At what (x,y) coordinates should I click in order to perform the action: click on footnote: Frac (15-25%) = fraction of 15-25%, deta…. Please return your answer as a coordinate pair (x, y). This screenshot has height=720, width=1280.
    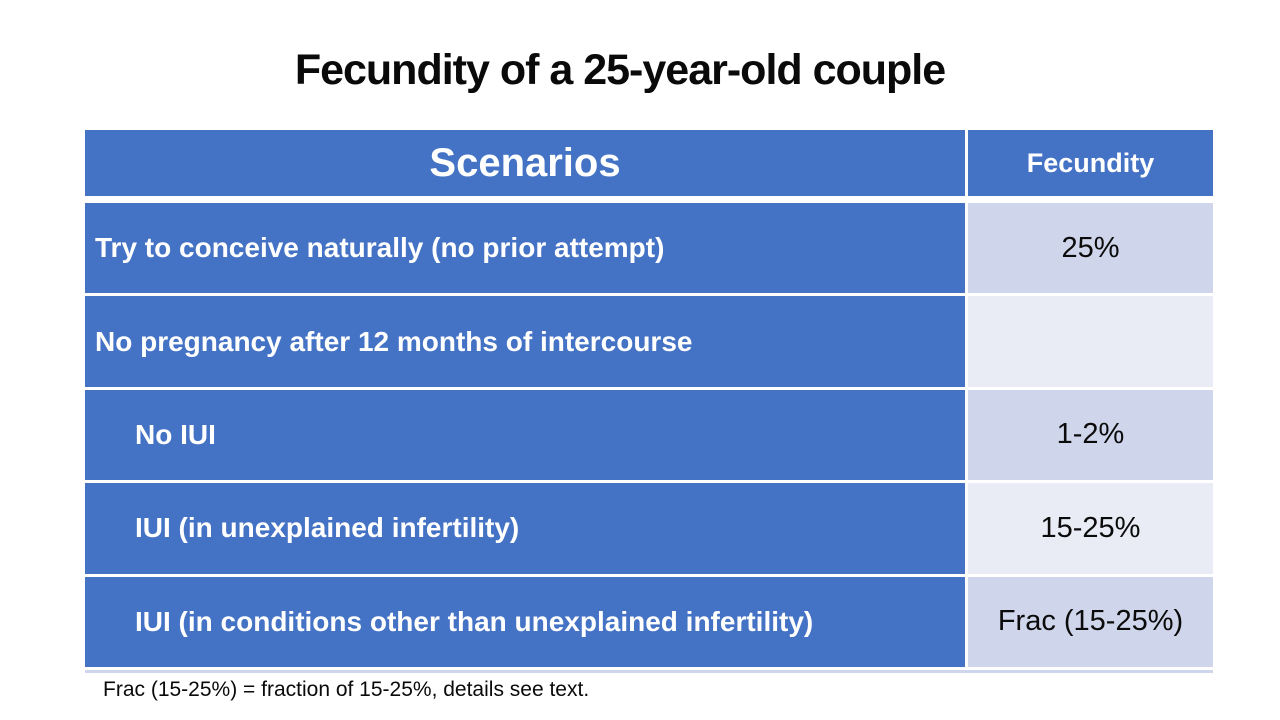
    Looking at the image, I should click on (346, 689).